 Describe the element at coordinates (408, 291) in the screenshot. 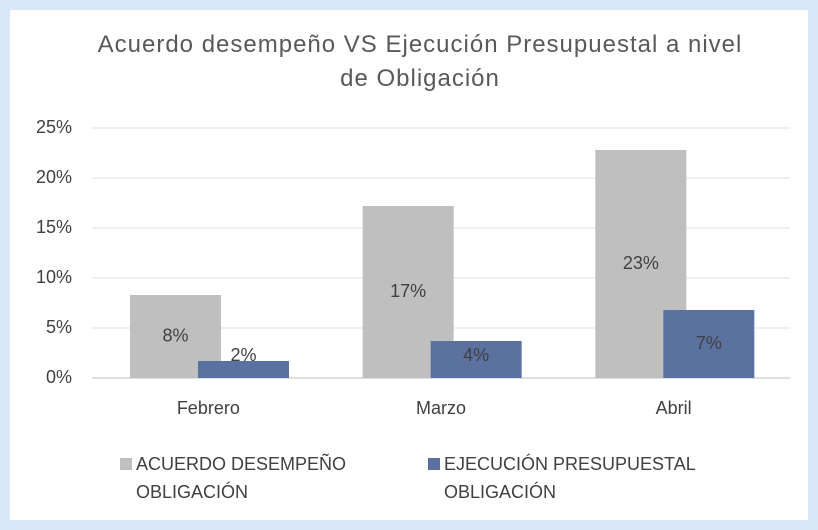

I see `data-label: 17%` at that location.